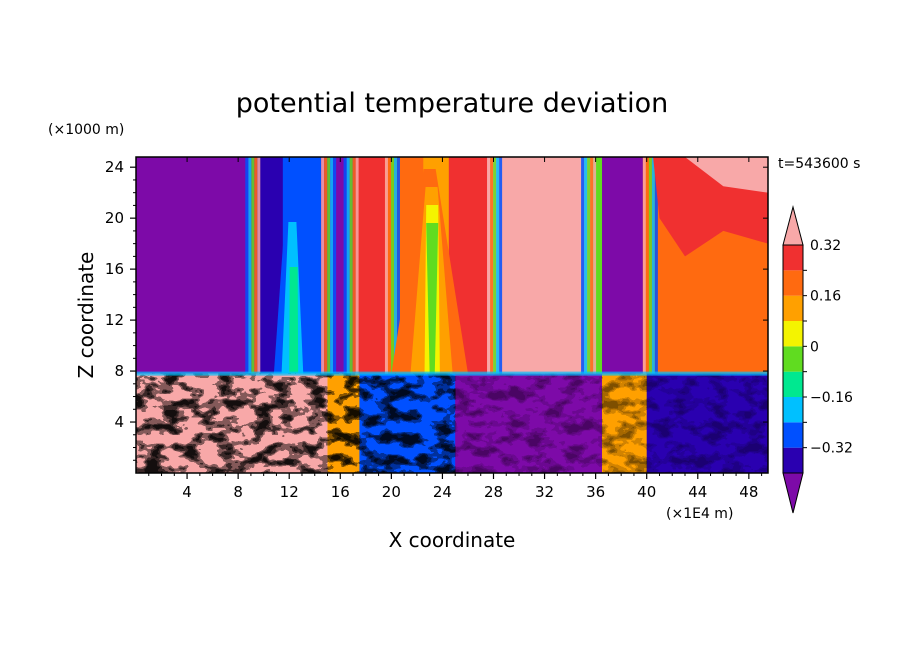  I want to click on x-tick-label: 4, so click(187, 492).